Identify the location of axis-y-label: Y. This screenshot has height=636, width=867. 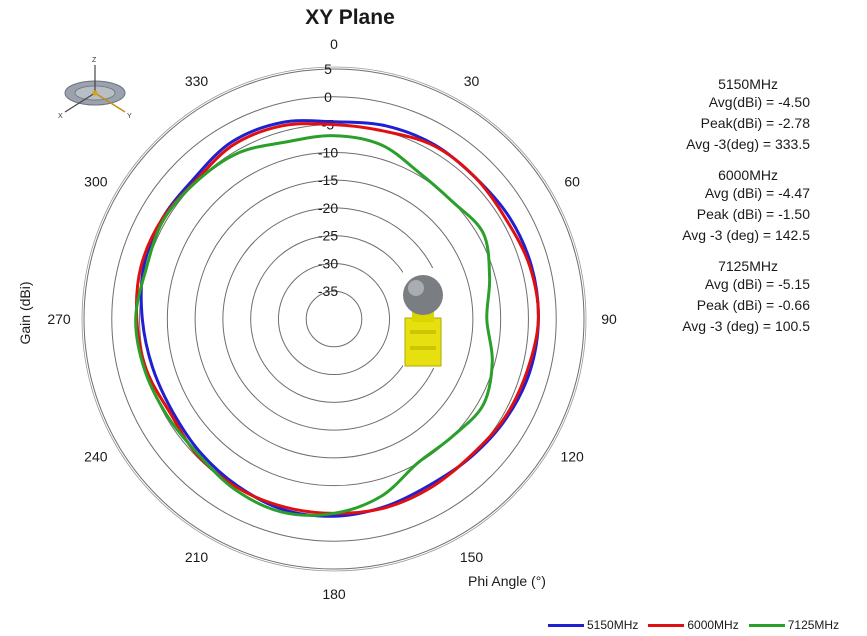
(129, 116).